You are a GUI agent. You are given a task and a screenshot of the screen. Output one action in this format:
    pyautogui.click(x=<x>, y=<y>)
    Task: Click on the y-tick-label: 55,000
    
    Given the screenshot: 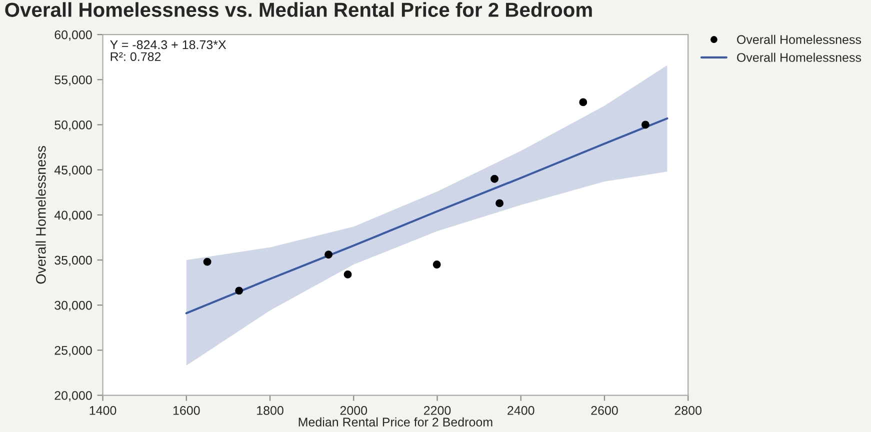 What is the action you would take?
    pyautogui.click(x=73, y=80)
    